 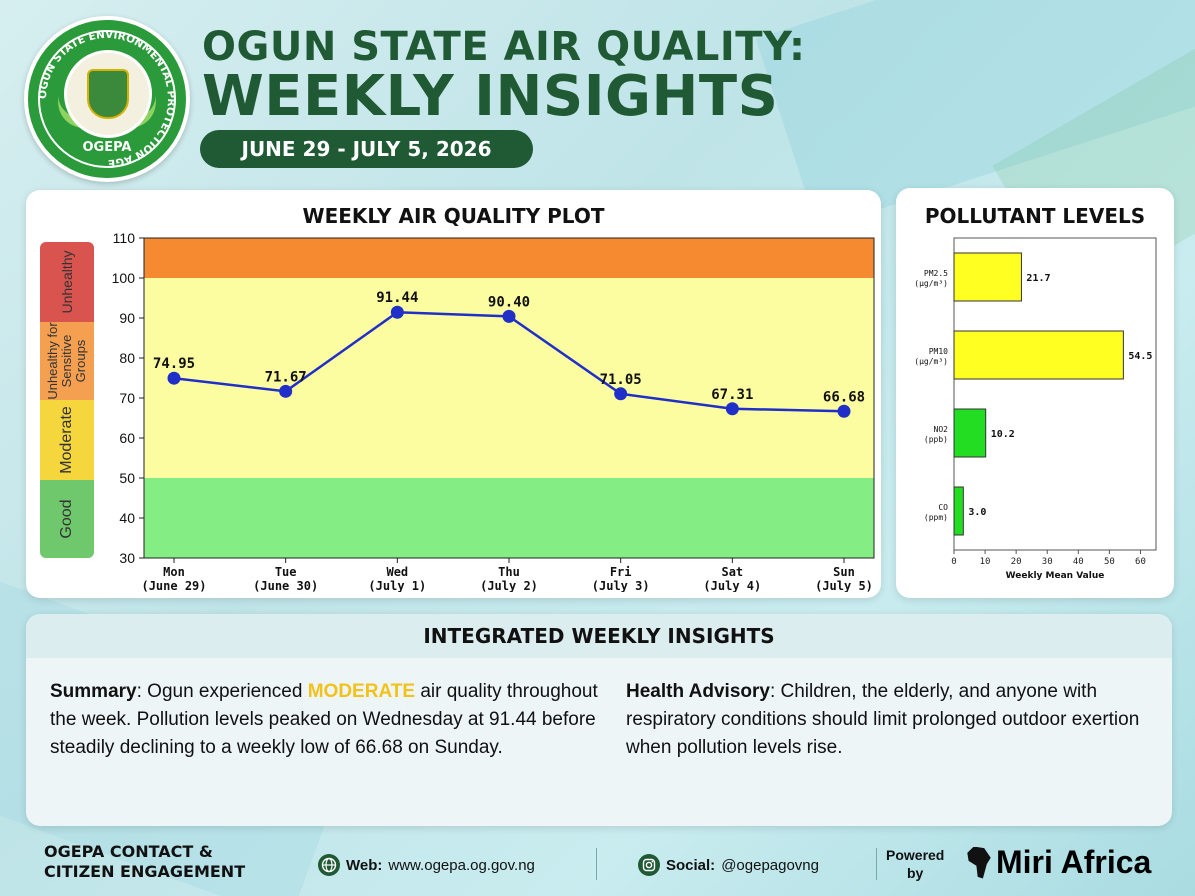 What do you see at coordinates (174, 364) in the screenshot?
I see `data-label: 74.95` at bounding box center [174, 364].